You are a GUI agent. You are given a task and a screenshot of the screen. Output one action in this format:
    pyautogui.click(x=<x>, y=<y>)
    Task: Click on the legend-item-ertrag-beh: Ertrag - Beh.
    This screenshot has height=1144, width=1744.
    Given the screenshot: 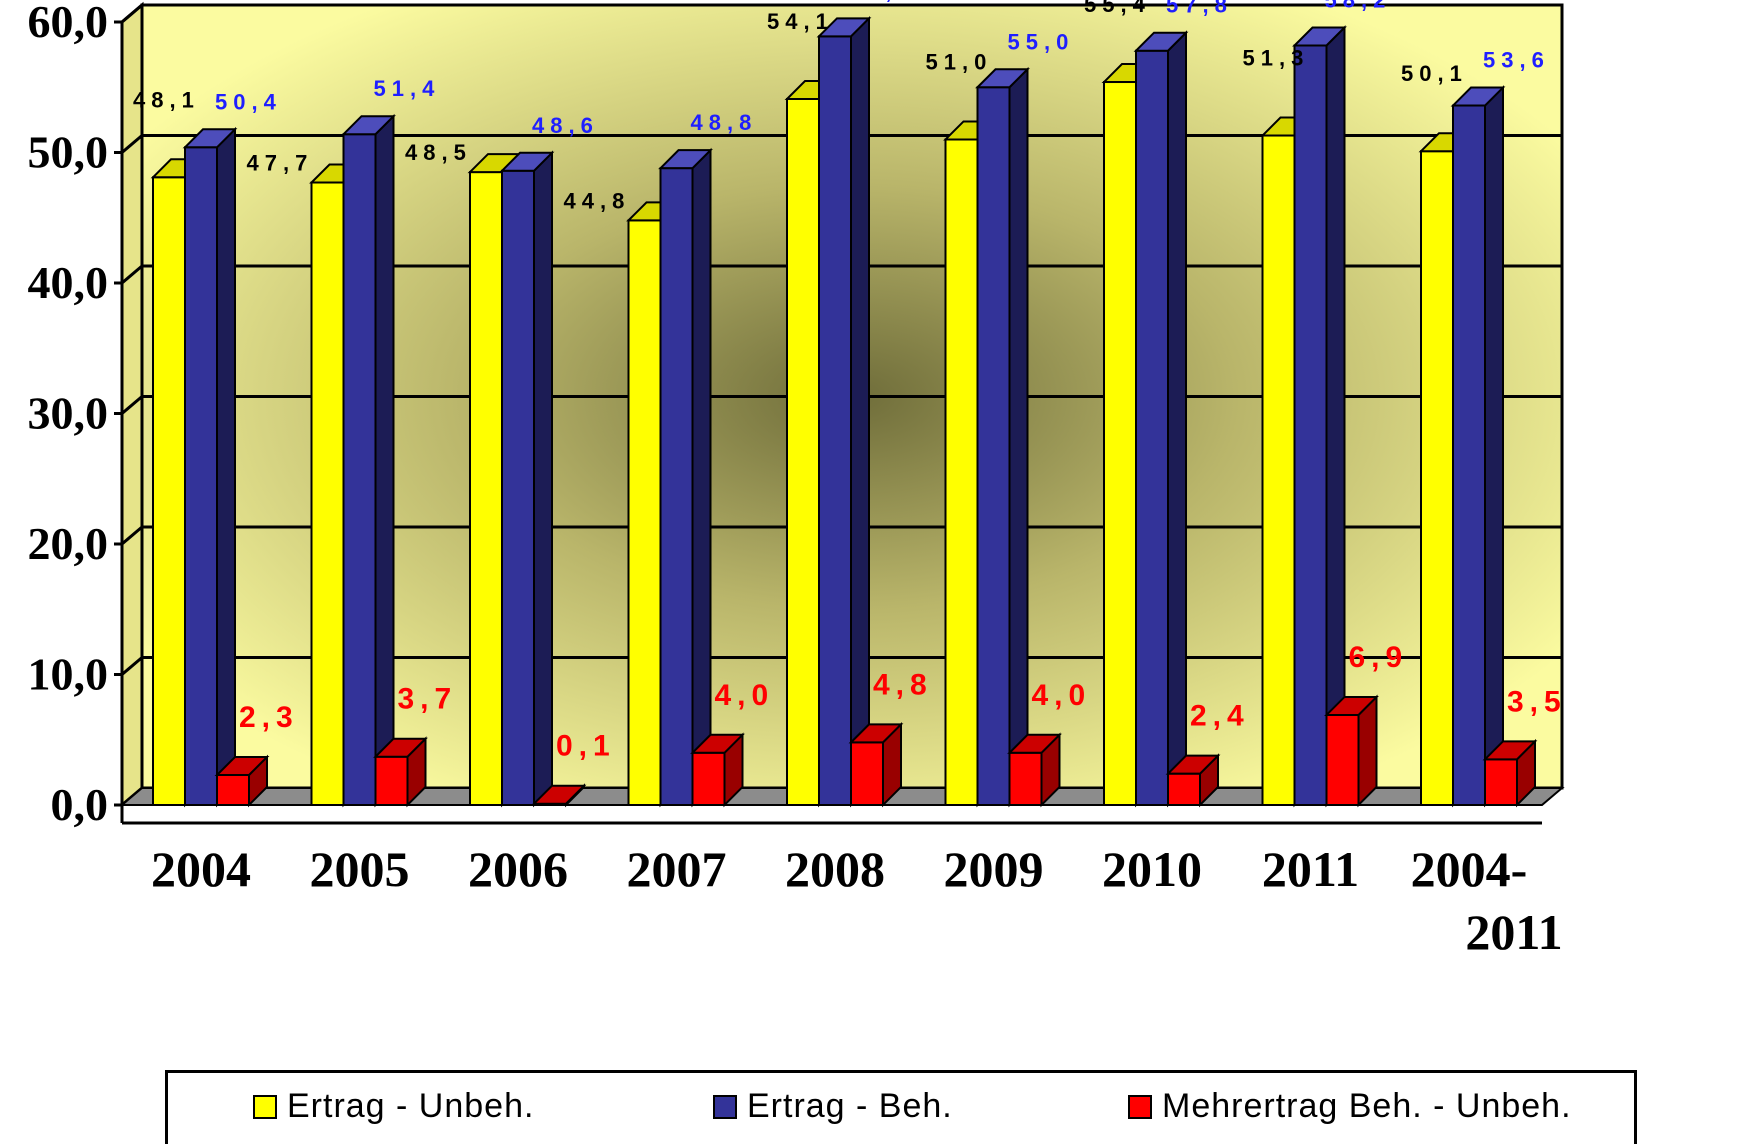 What is the action you would take?
    pyautogui.click(x=833, y=1106)
    